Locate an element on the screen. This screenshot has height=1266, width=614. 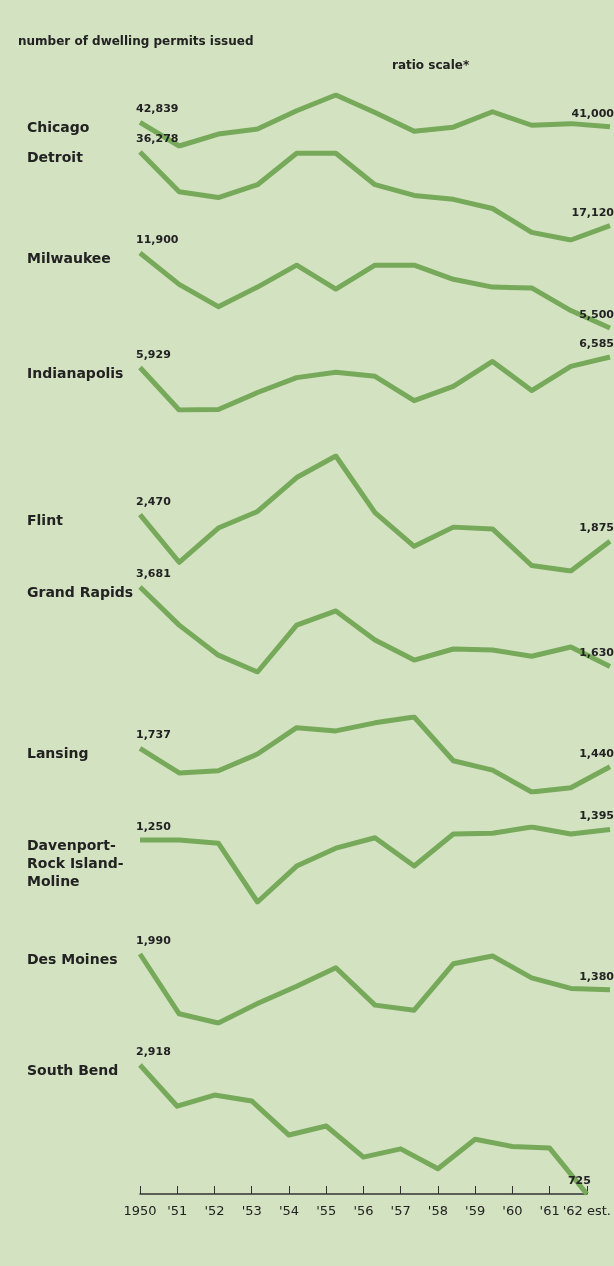
x-tick-label: '55 is located at coordinates (326, 1210).